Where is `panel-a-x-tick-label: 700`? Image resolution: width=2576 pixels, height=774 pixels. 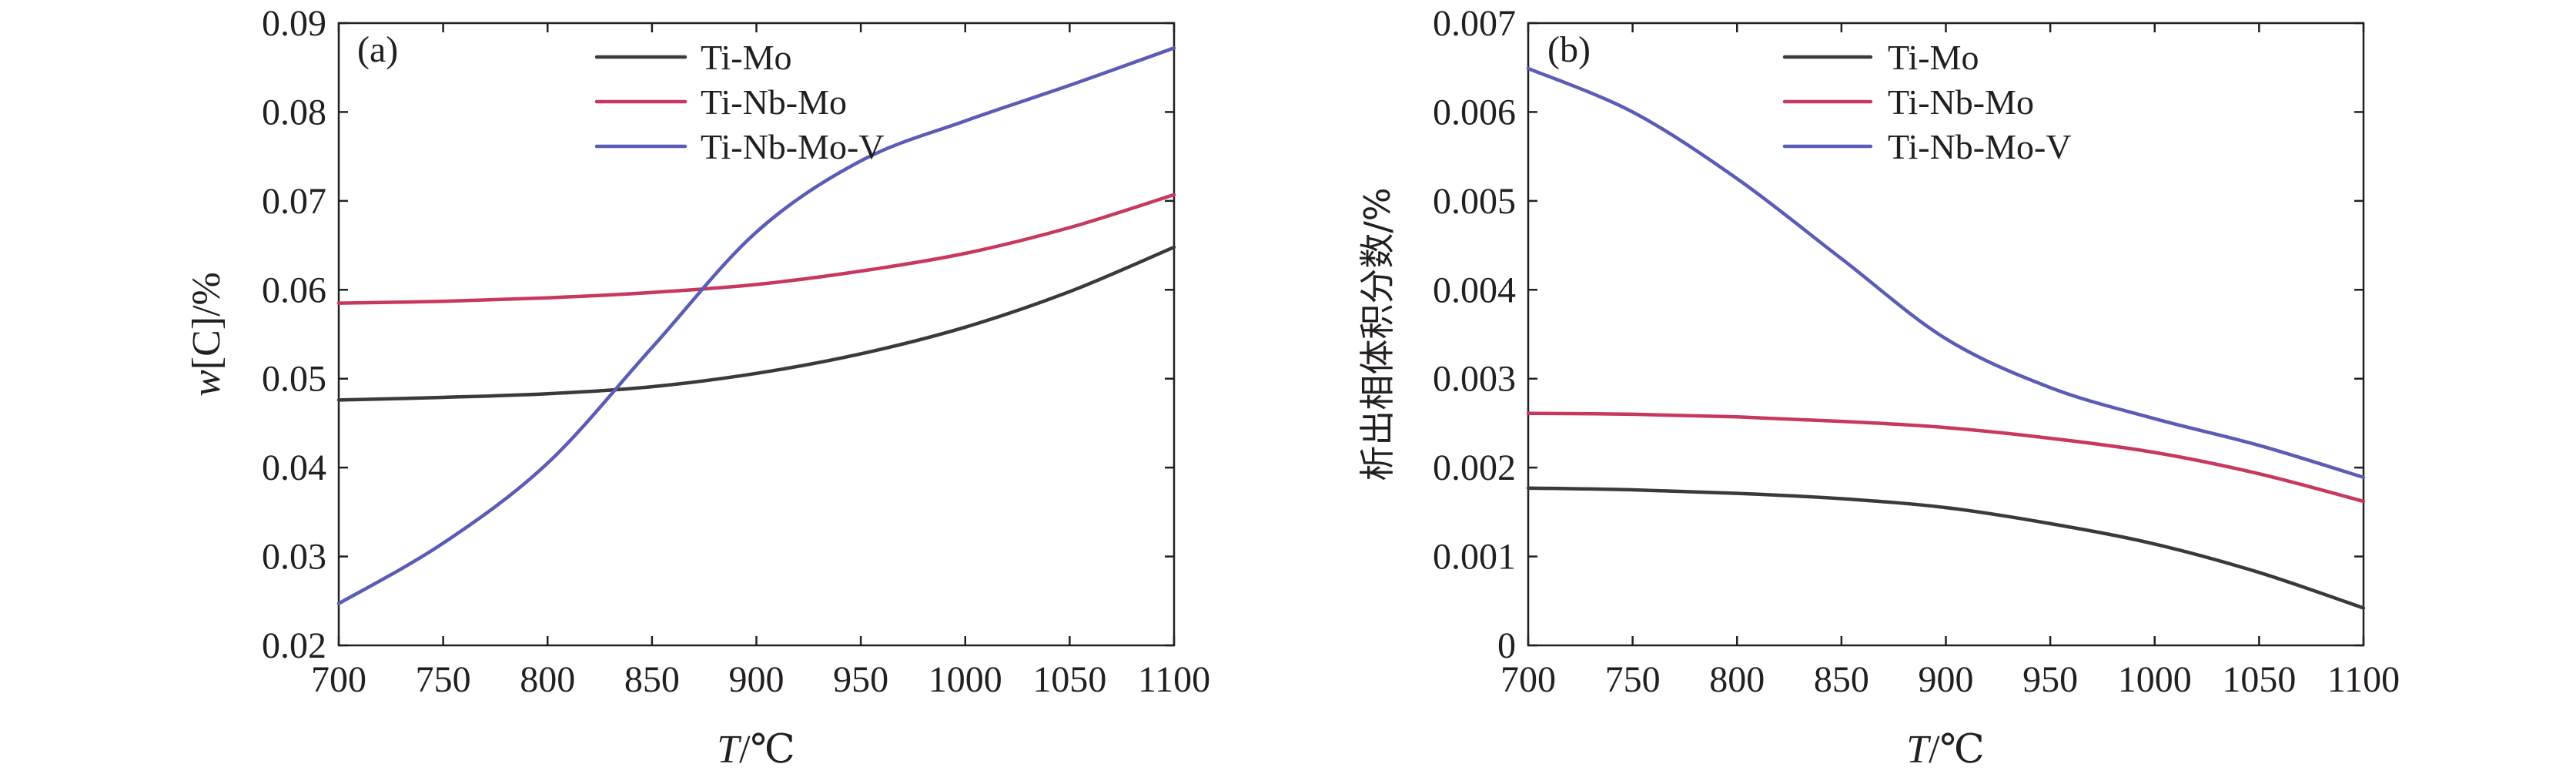 panel-a-x-tick-label: 700 is located at coordinates (339, 679).